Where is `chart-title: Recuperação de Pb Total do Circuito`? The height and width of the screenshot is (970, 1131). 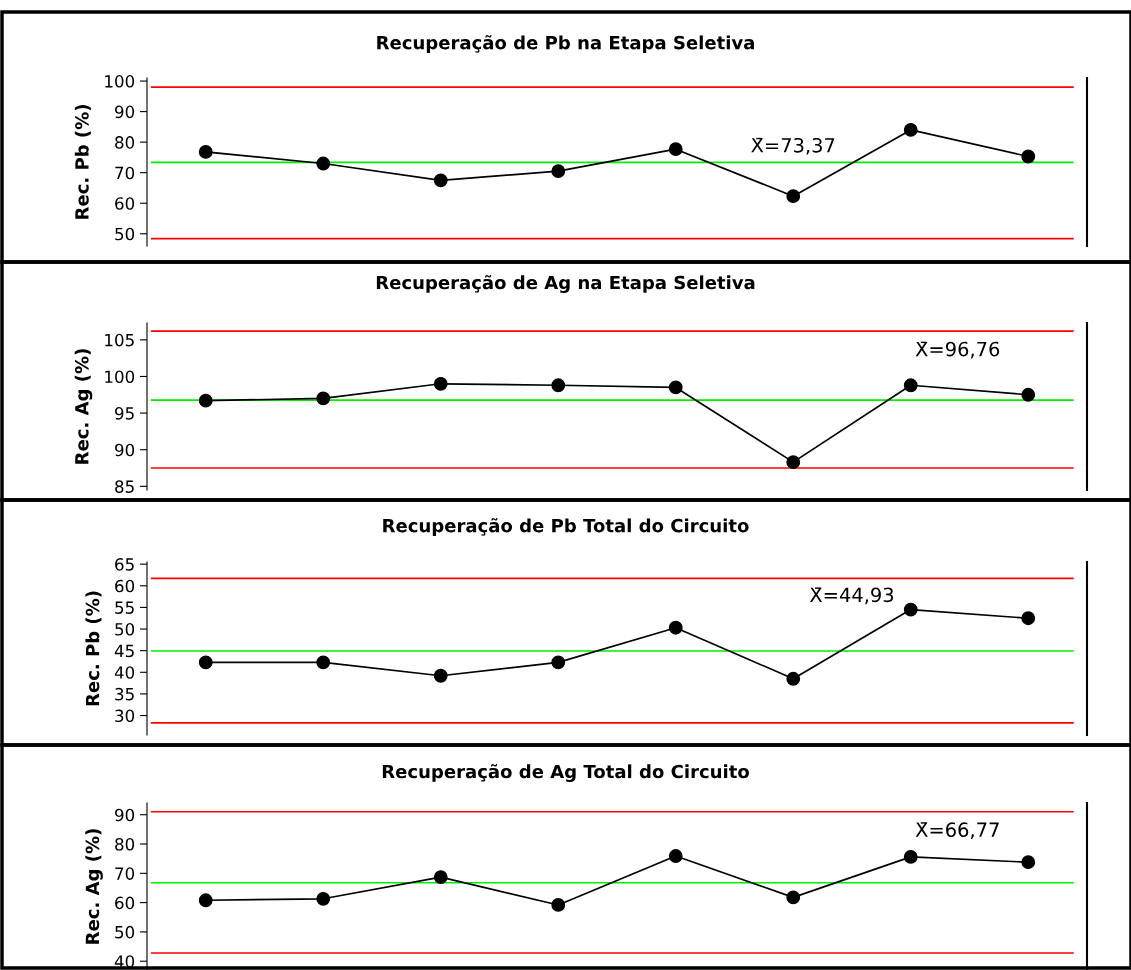
chart-title: Recuperação de Pb Total do Circuito is located at coordinates (566, 527).